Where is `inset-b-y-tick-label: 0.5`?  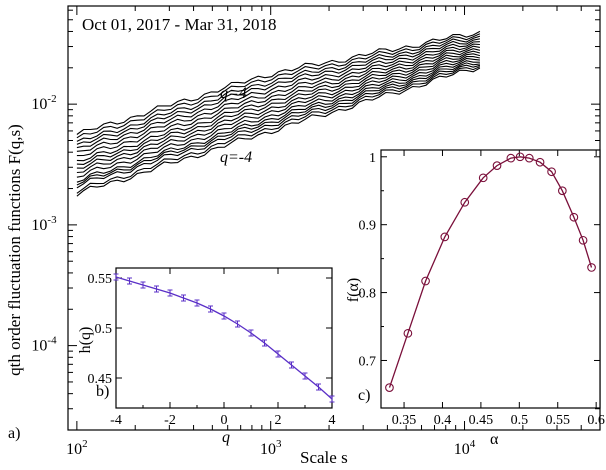 inset-b-y-tick-label: 0.5 is located at coordinates (104, 329).